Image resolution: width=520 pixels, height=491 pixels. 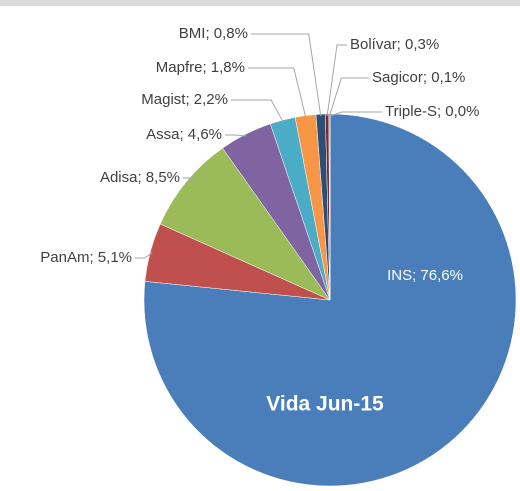 What do you see at coordinates (86, 257) in the screenshot?
I see `data-label: PanAm; 5,1%` at bounding box center [86, 257].